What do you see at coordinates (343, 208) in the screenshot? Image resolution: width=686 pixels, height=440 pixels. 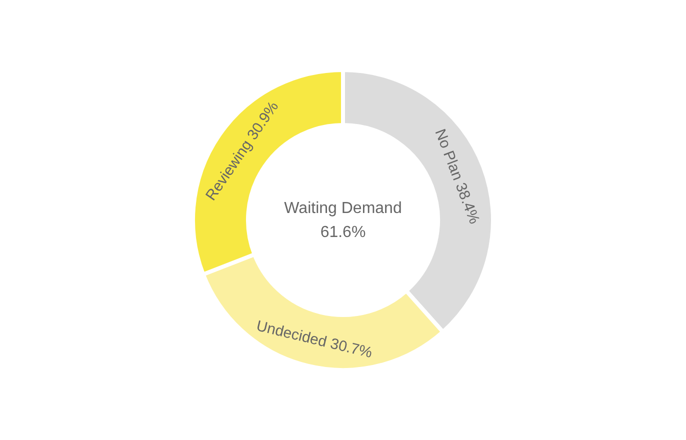 I see `text: Waiting Demand` at bounding box center [343, 208].